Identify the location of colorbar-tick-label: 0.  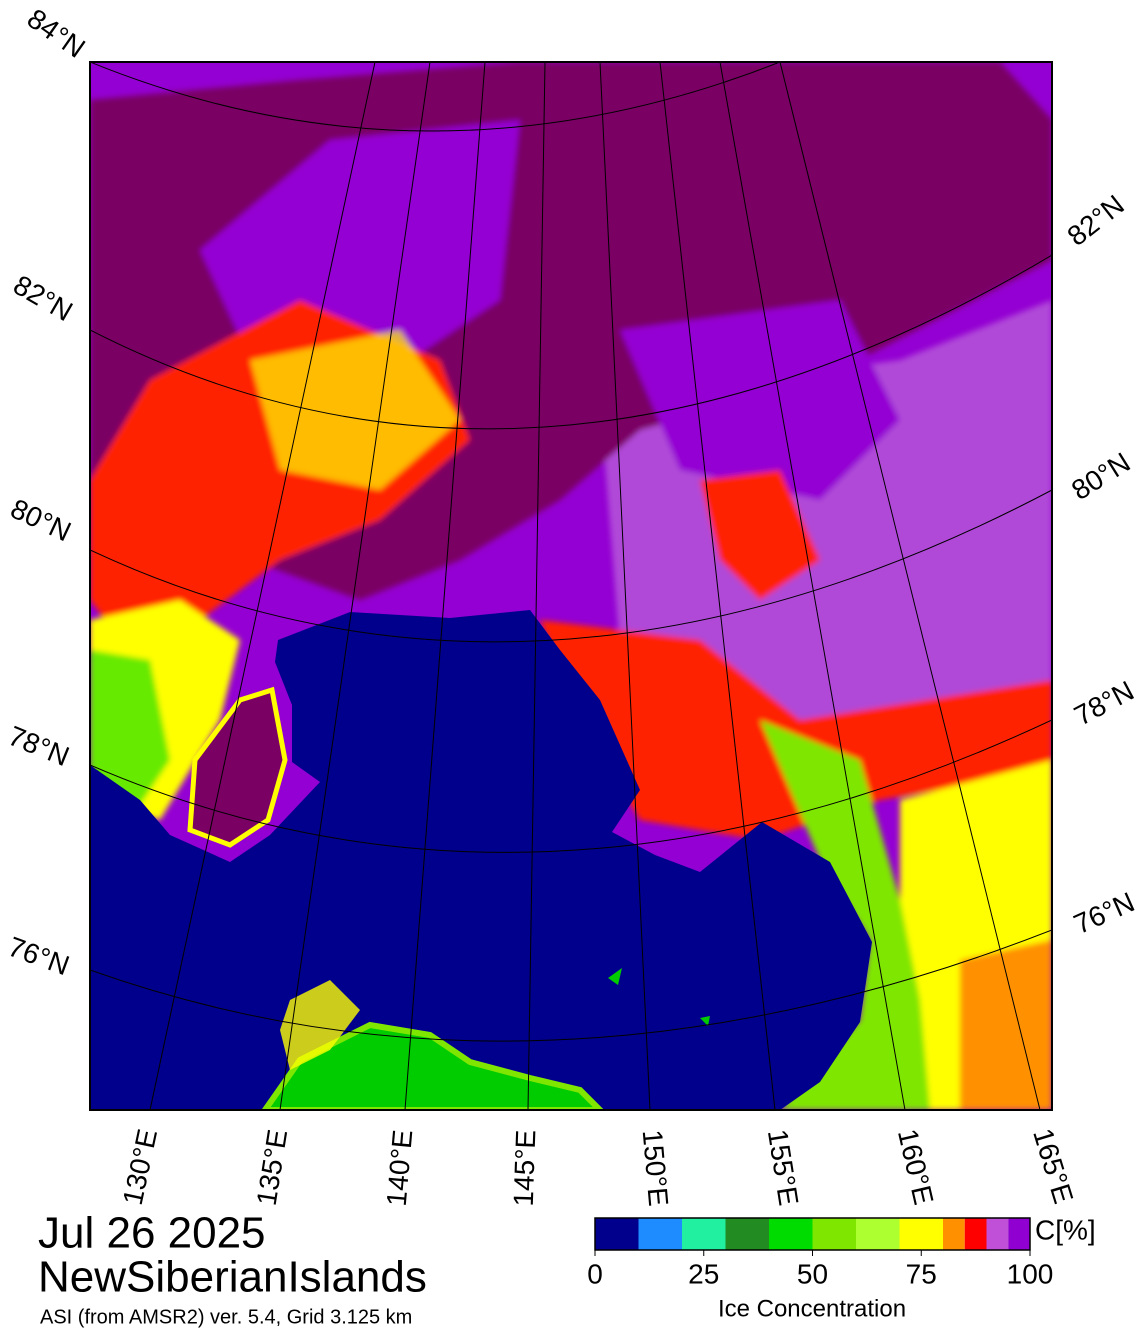
(595, 1273).